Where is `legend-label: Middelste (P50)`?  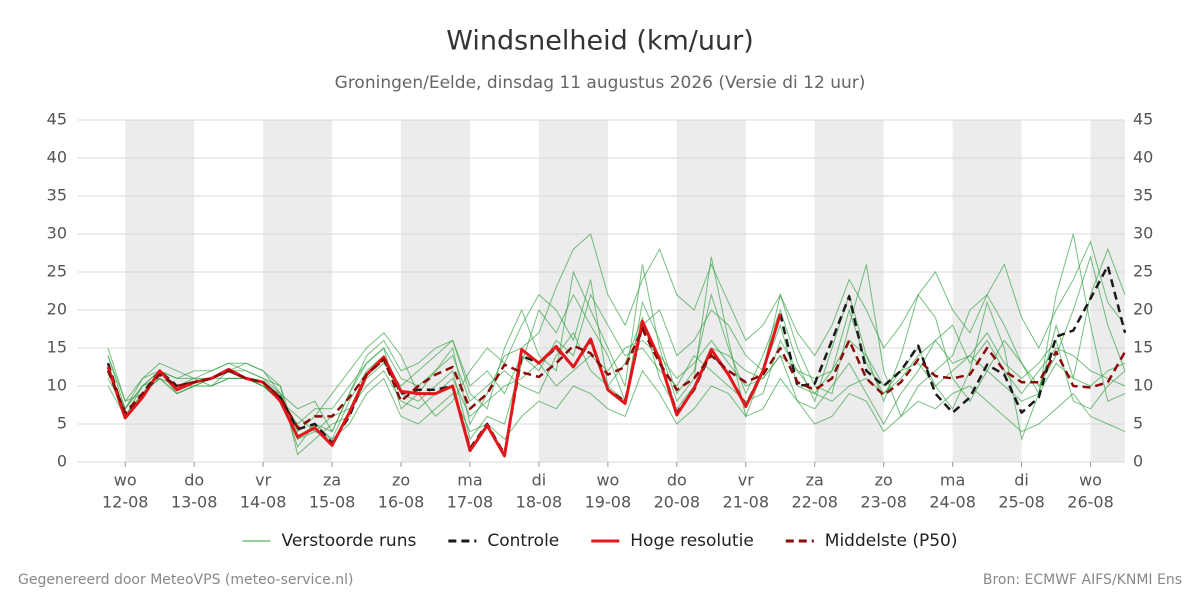 legend-label: Middelste (P50) is located at coordinates (891, 541).